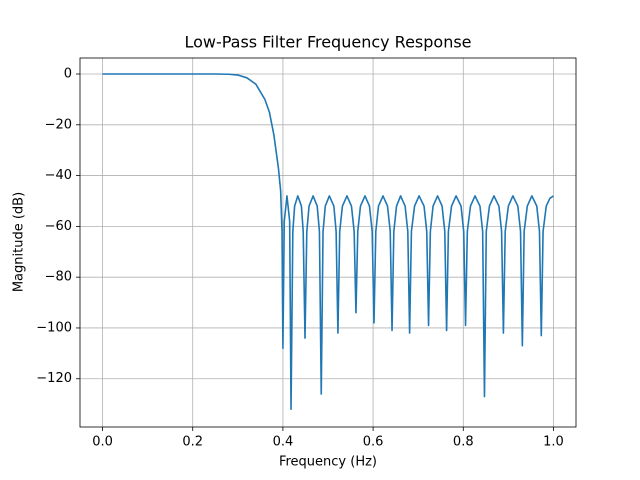  What do you see at coordinates (192, 442) in the screenshot?
I see `x-tick-label: 0.2` at bounding box center [192, 442].